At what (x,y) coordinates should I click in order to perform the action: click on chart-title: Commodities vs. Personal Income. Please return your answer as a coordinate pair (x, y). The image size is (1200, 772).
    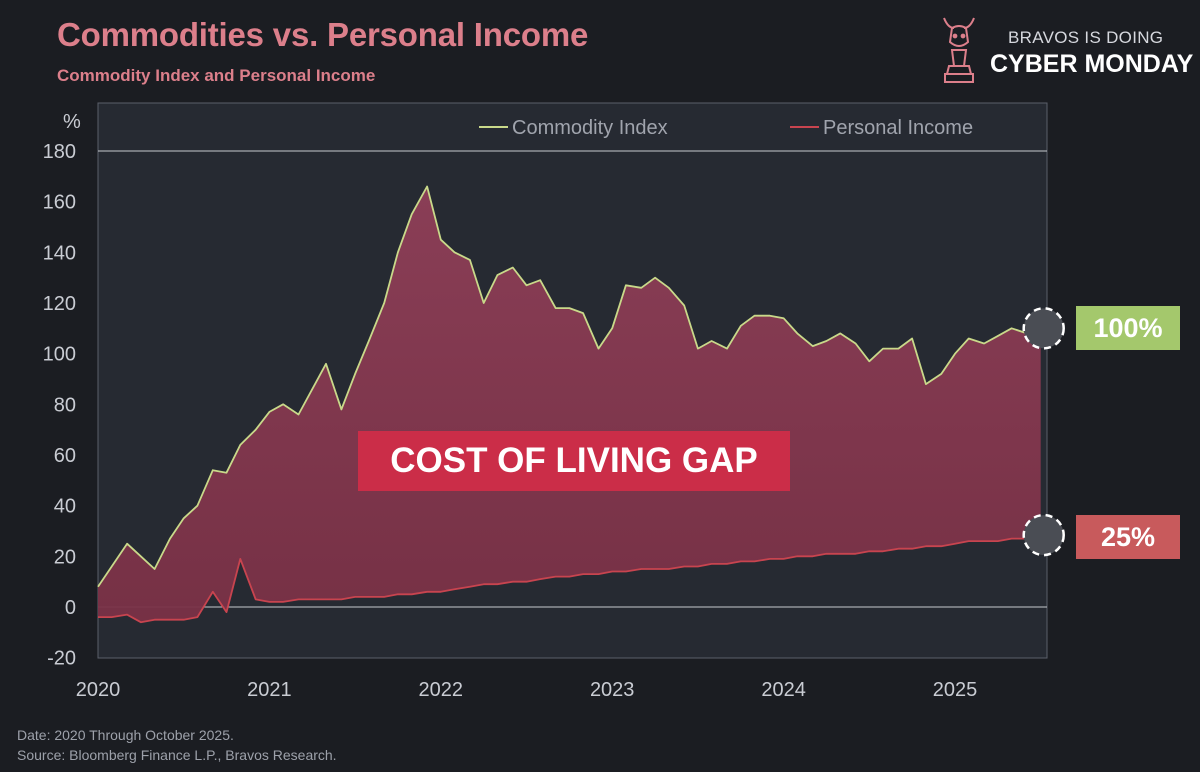
    Looking at the image, I should click on (323, 34).